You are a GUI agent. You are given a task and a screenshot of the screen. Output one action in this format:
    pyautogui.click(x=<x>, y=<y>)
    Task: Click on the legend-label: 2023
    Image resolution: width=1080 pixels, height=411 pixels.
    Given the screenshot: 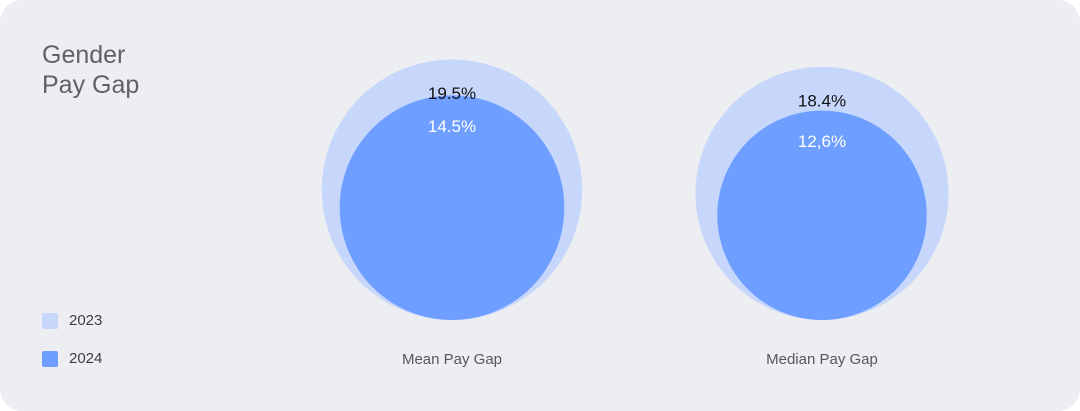 What is the action you would take?
    pyautogui.click(x=85, y=320)
    